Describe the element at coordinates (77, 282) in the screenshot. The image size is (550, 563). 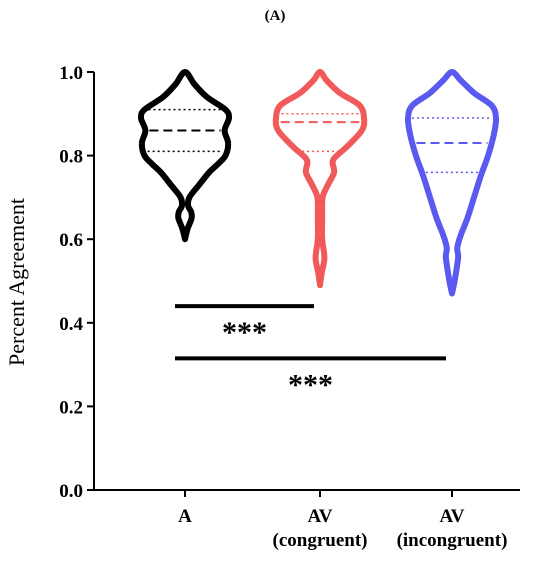
I see `y-axis: 0.0 0.2 0.4 0.6 0.8 1.0` at that location.